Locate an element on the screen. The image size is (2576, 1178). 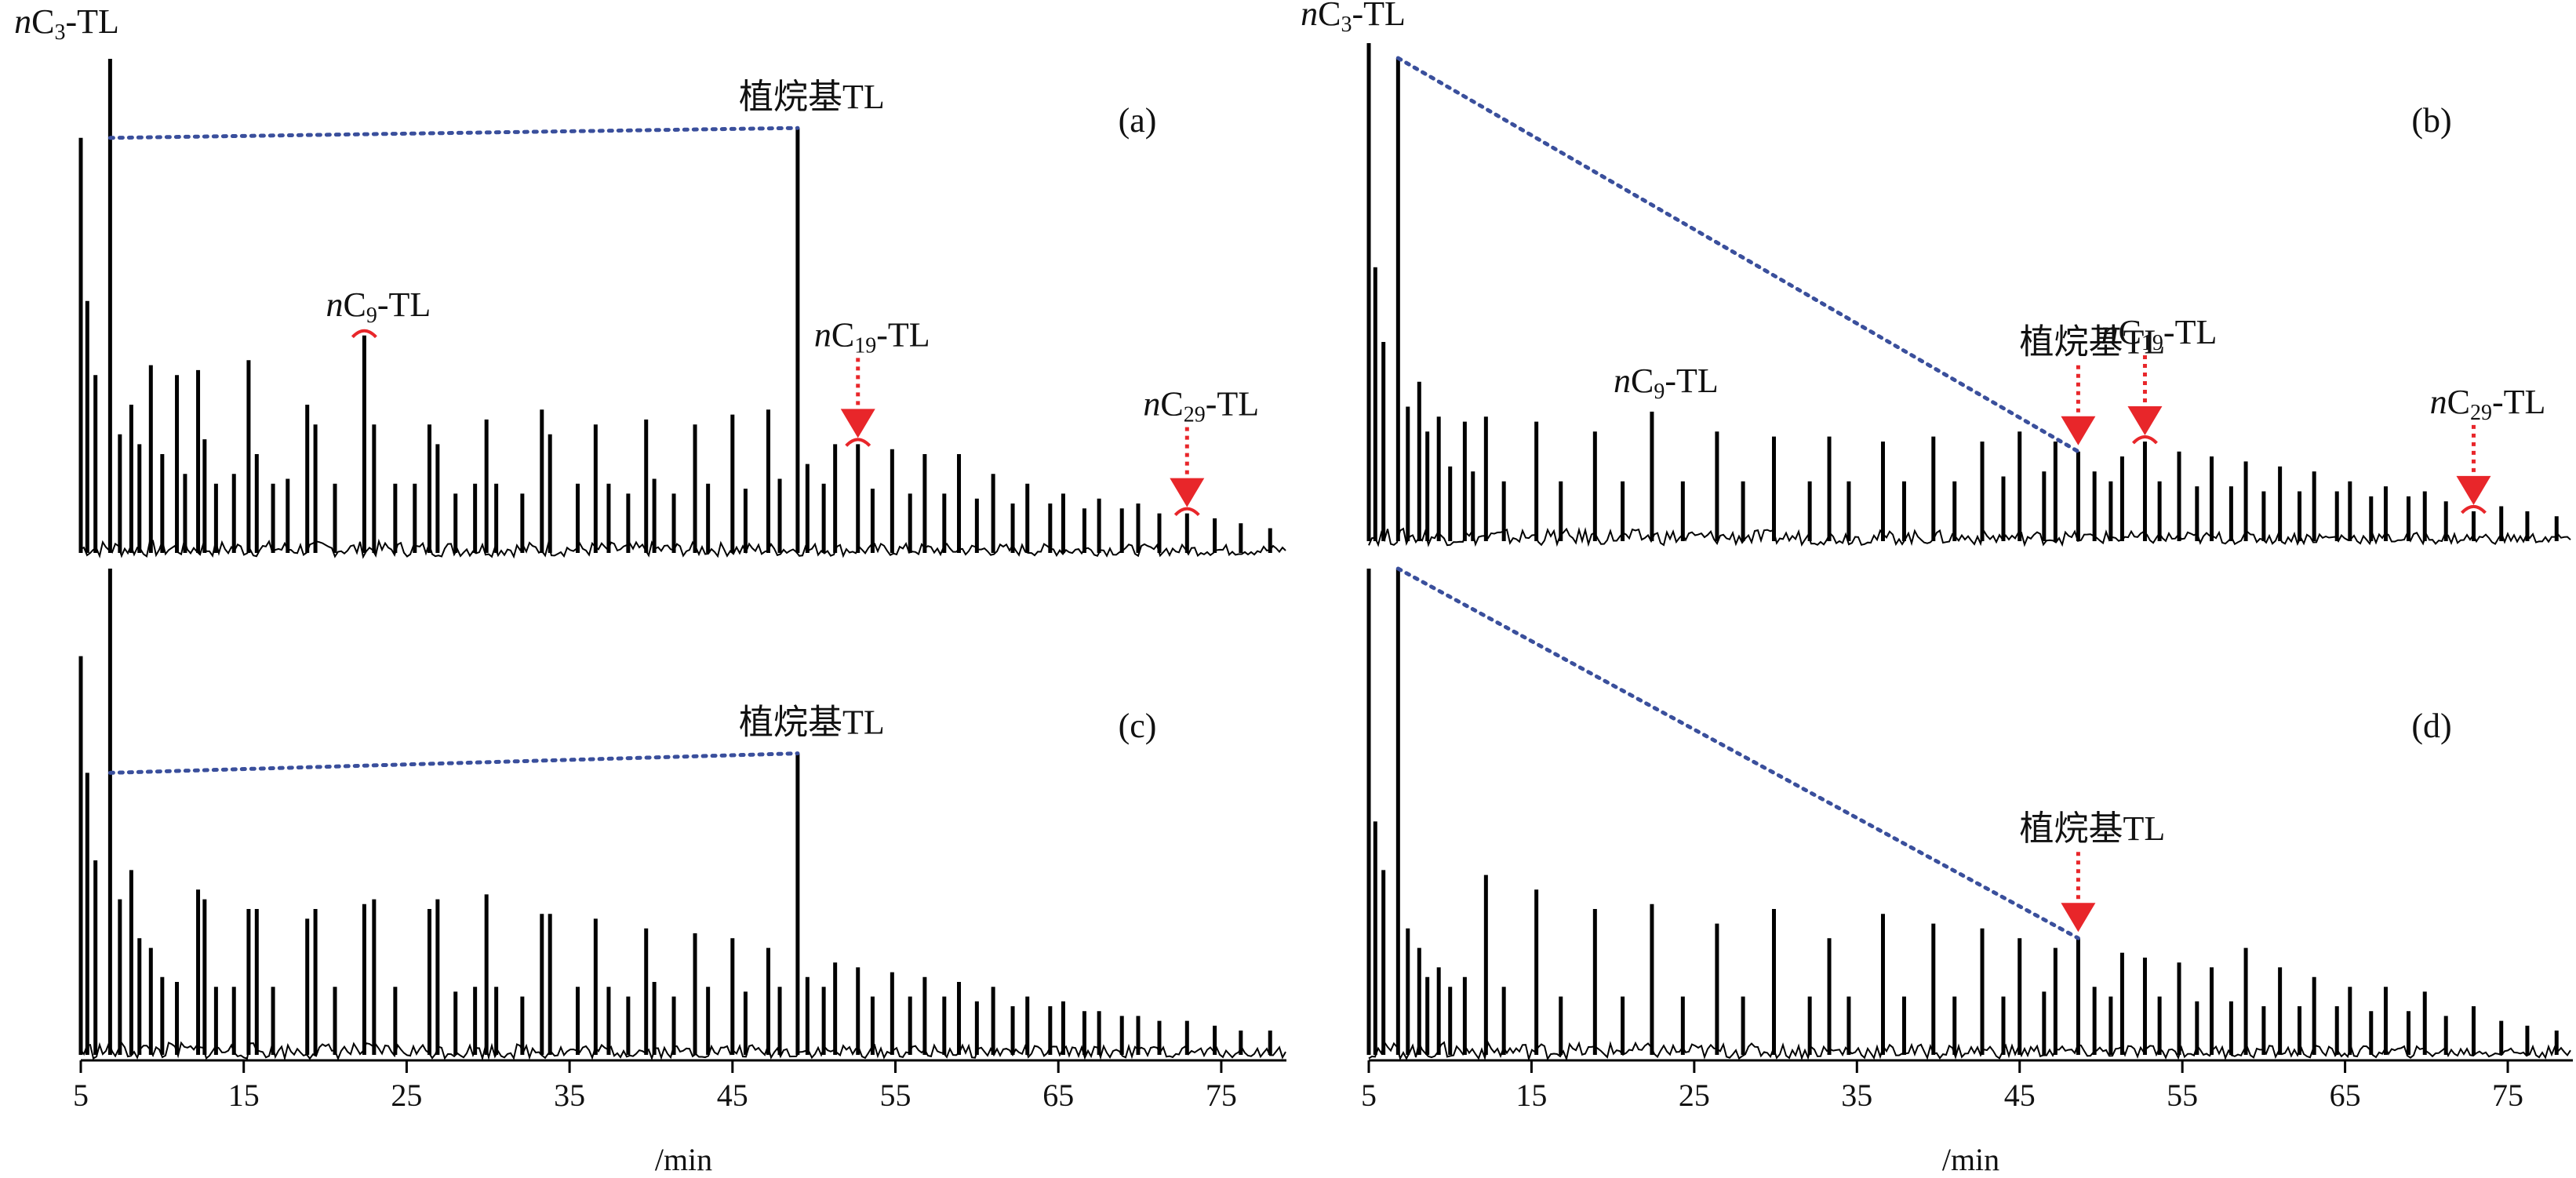
panel-label: (c) is located at coordinates (1138, 726).